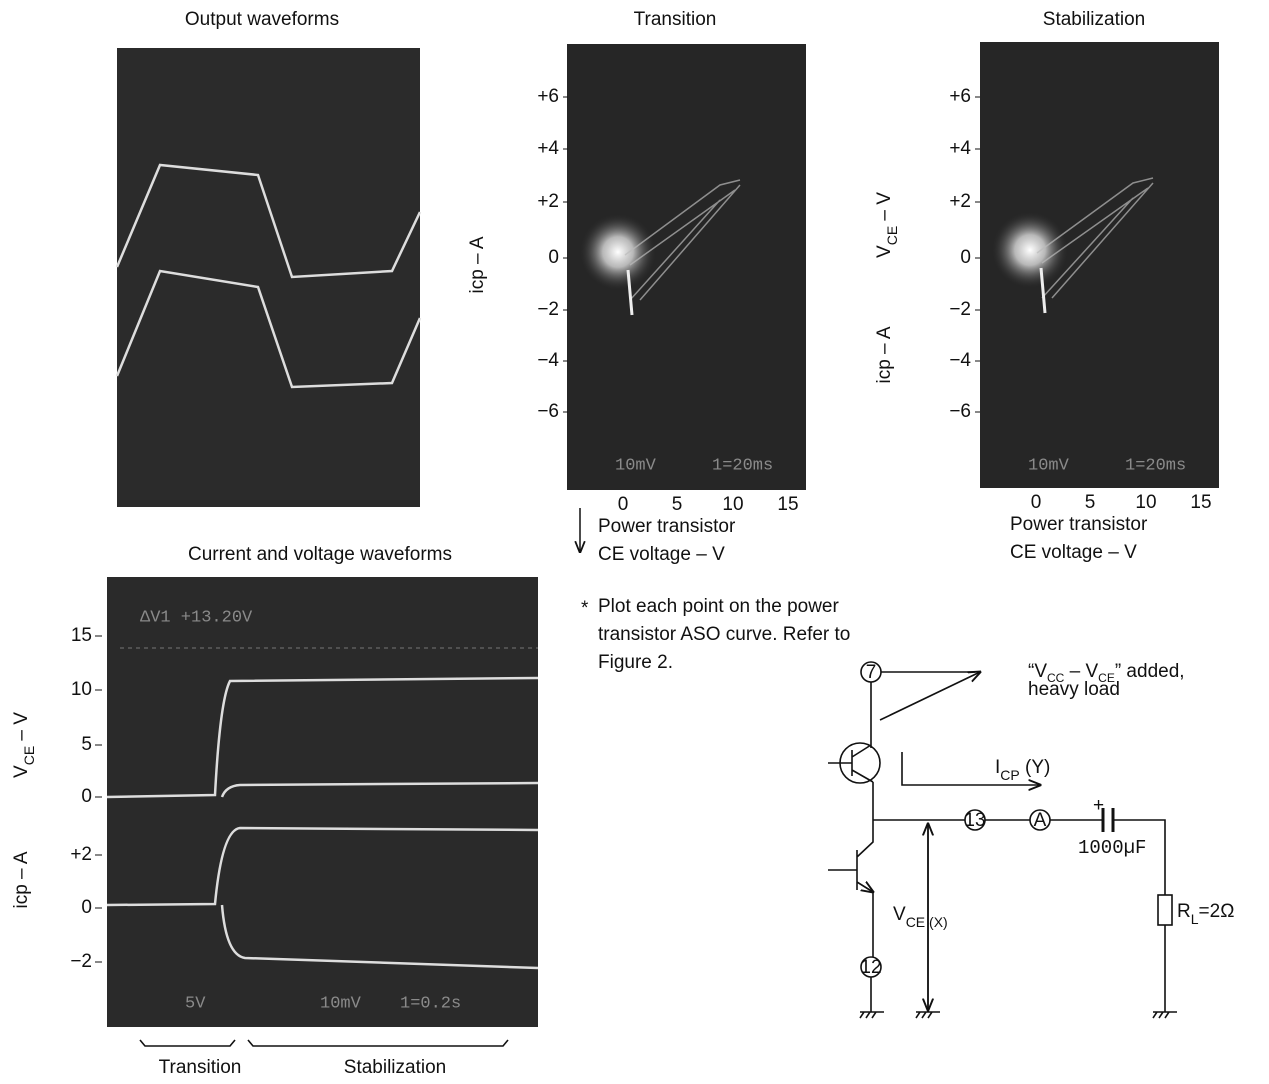 This screenshot has width=1269, height=1084. I want to click on vce-label: VCE (X), so click(920, 917).